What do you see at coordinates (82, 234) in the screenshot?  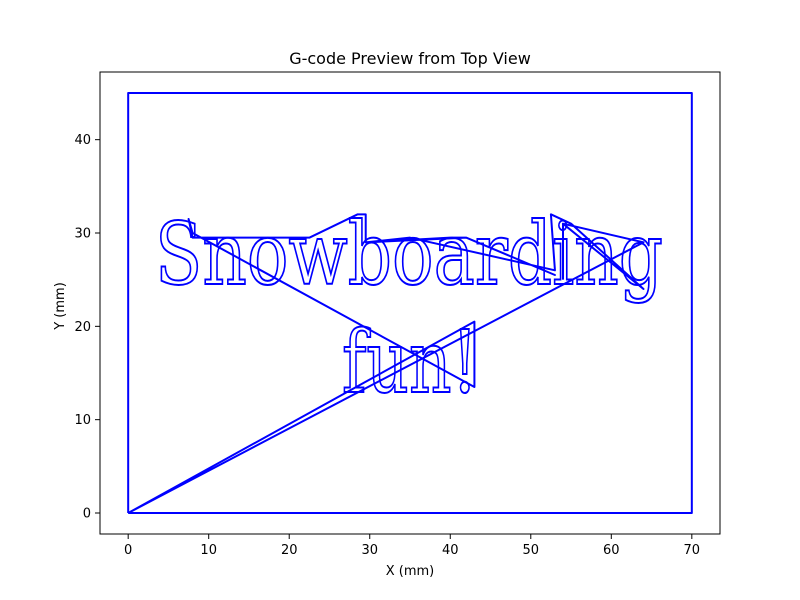 I see `y-tick-label: 30` at bounding box center [82, 234].